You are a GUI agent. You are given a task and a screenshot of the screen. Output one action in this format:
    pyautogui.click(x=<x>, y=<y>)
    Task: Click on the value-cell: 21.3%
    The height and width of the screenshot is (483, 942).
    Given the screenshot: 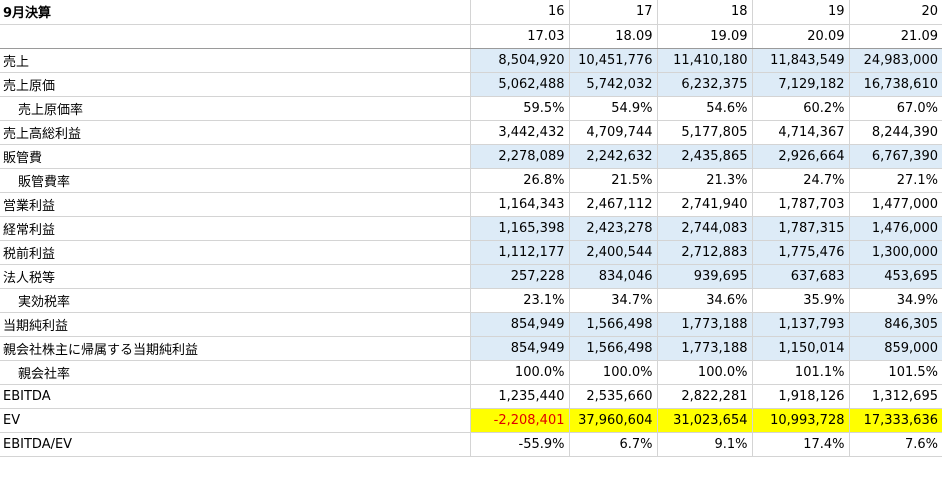 What is the action you would take?
    pyautogui.click(x=704, y=180)
    